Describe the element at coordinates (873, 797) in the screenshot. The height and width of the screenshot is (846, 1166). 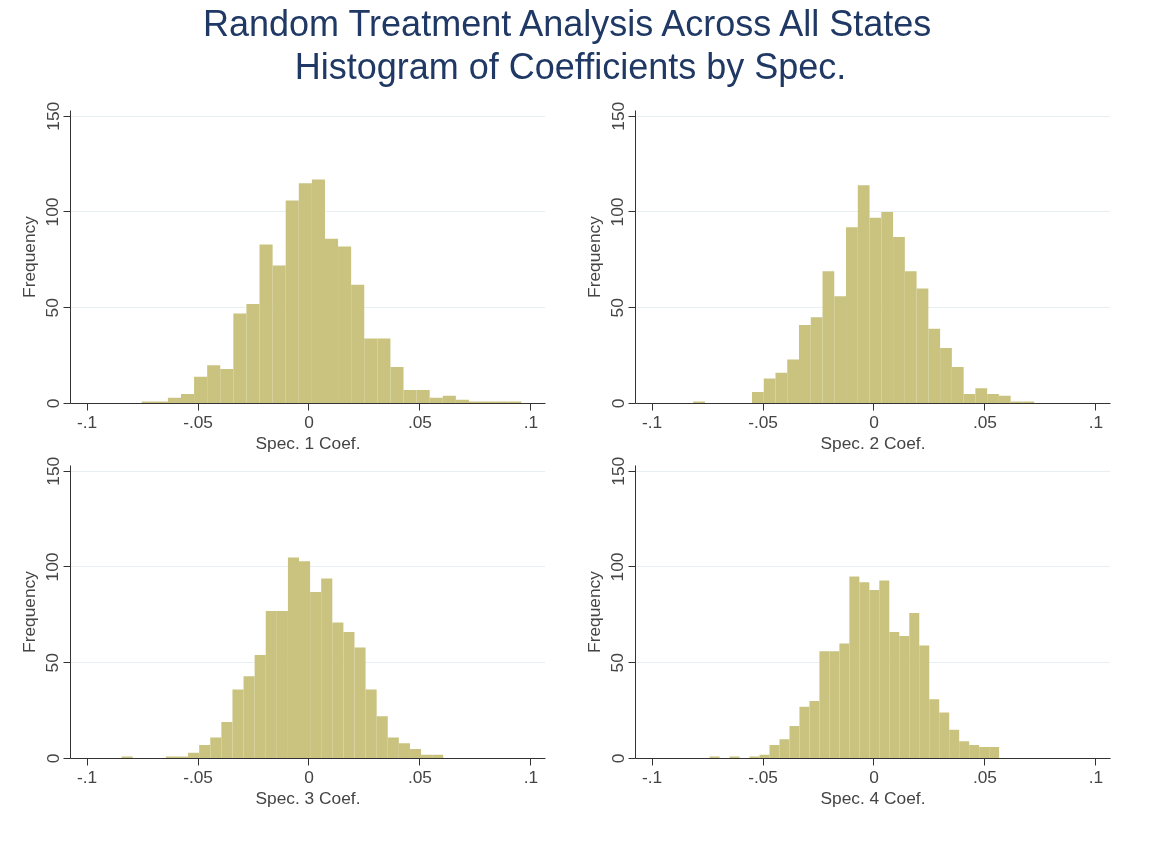
I see `x-axis-title: Spec. 4 Coef.` at that location.